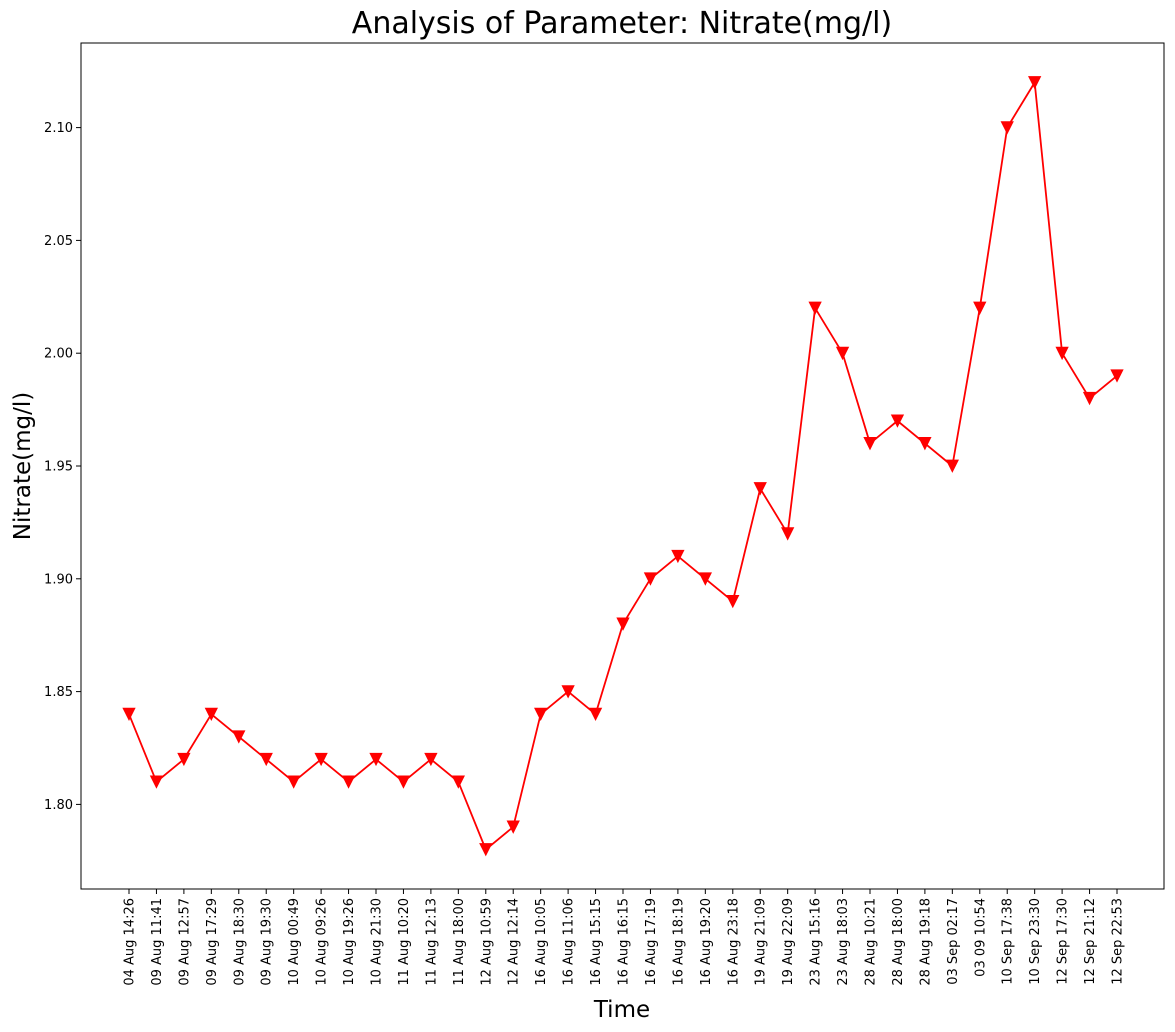  I want to click on x-tick-label: 09 Aug 17:29, so click(212, 942).